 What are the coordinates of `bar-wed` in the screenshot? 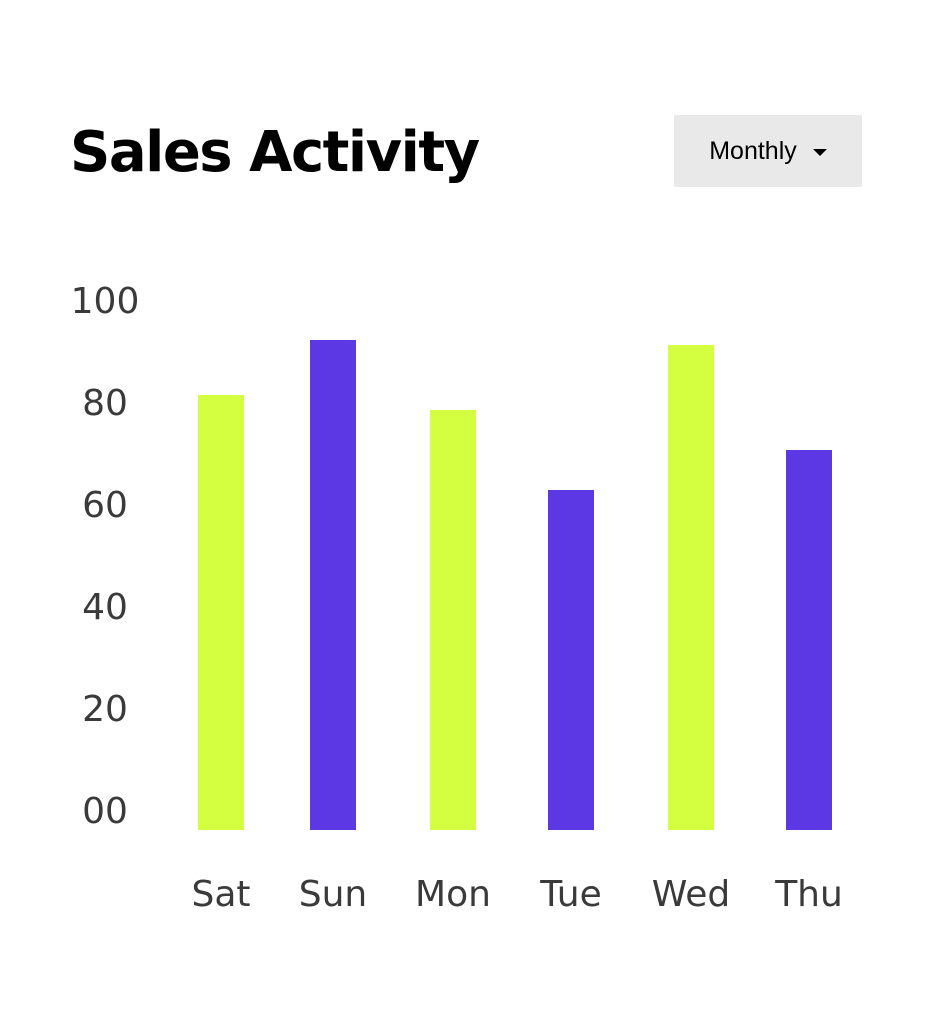 It's located at (691, 587).